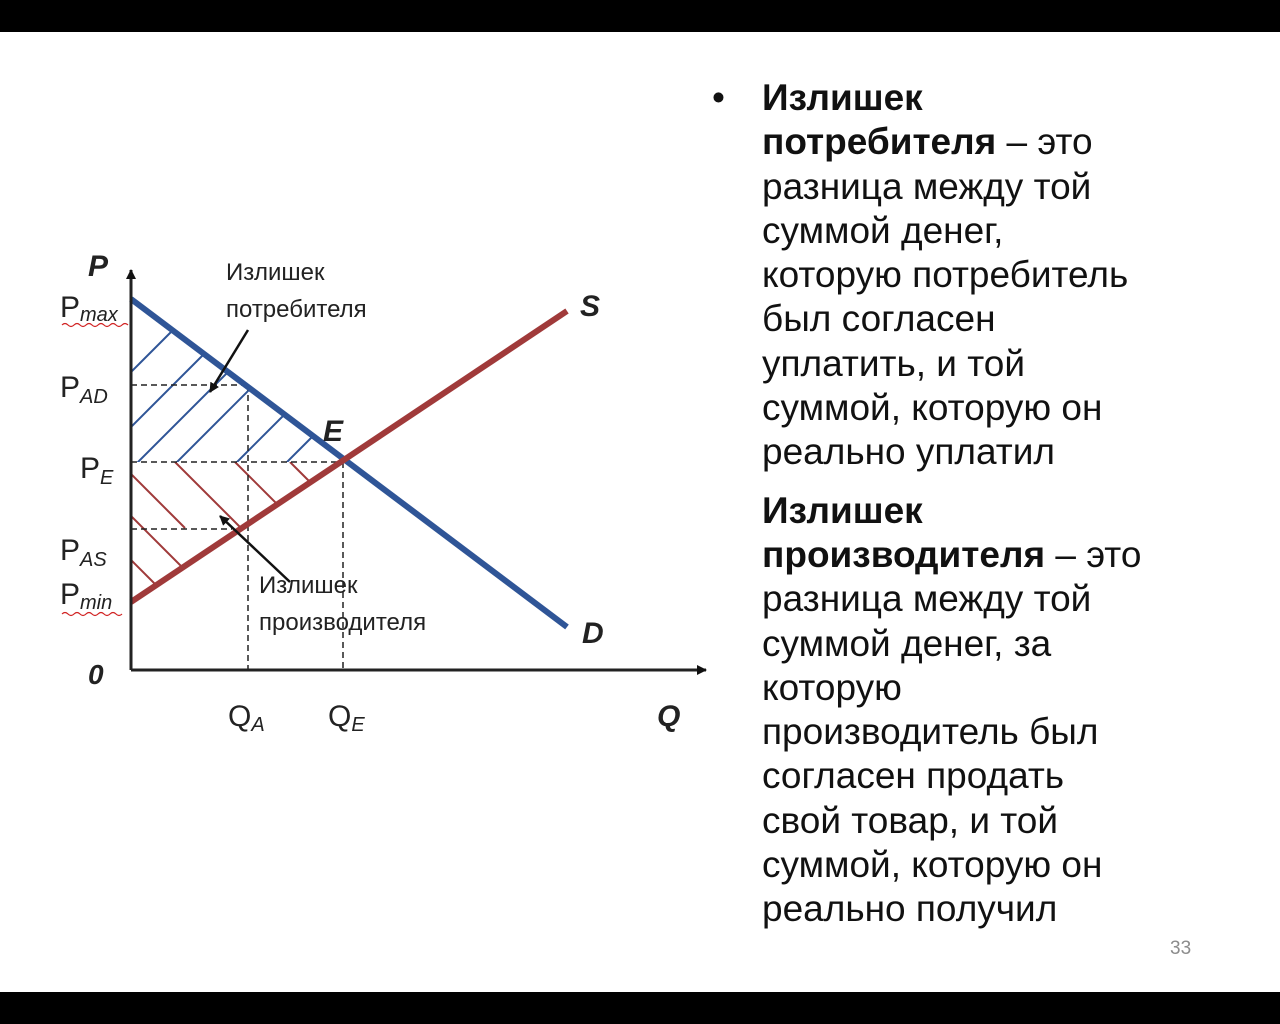 This screenshot has width=1280, height=1024. I want to click on consumer-line-5: уплатить, и той, so click(894, 363).